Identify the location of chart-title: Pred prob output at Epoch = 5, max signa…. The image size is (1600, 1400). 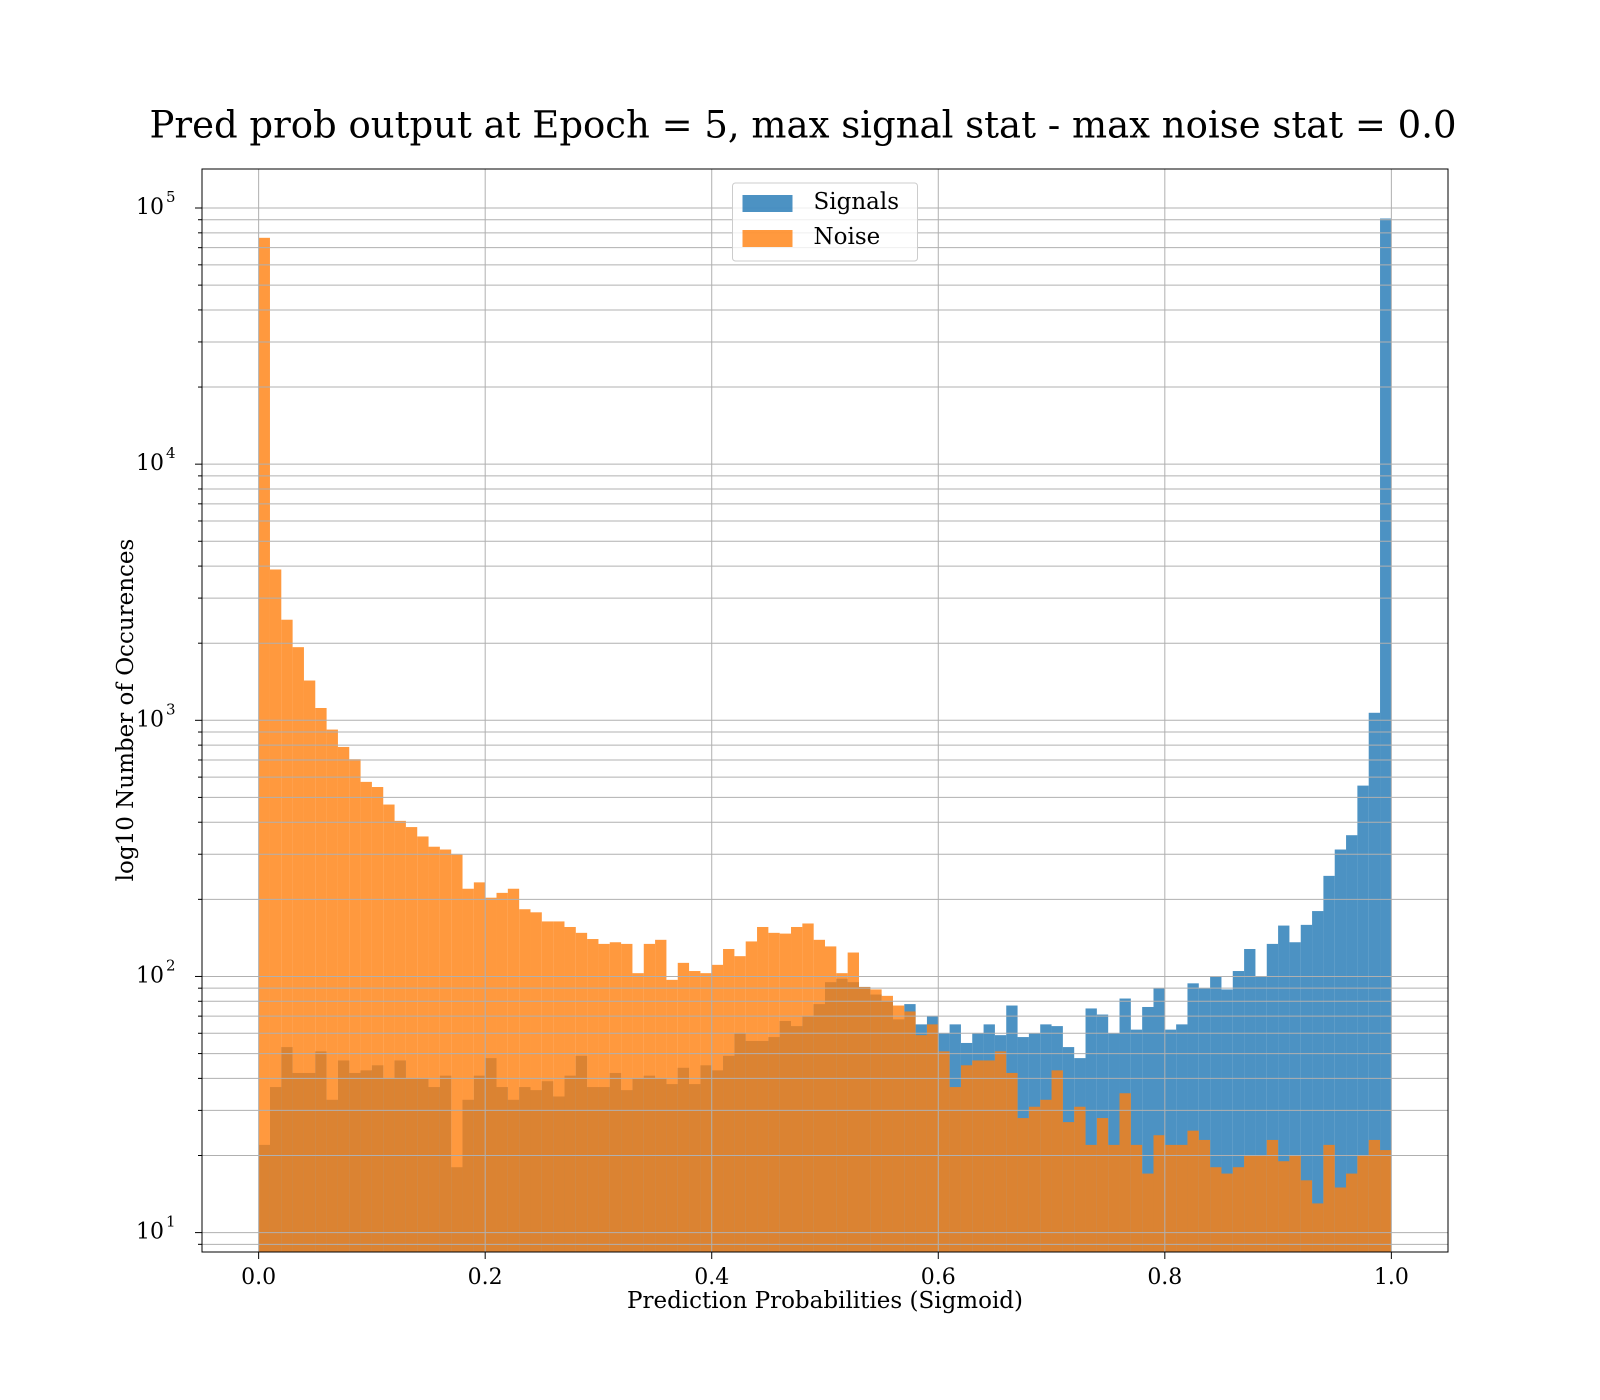
(802, 125).